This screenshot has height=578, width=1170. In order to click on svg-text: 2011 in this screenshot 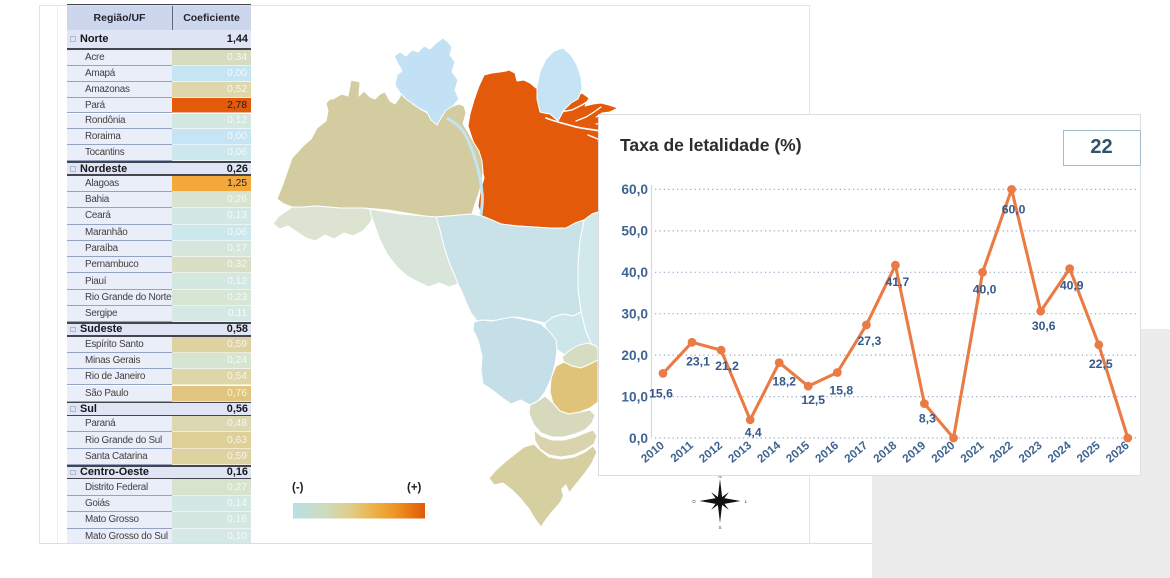, I will do `click(682, 452)`.